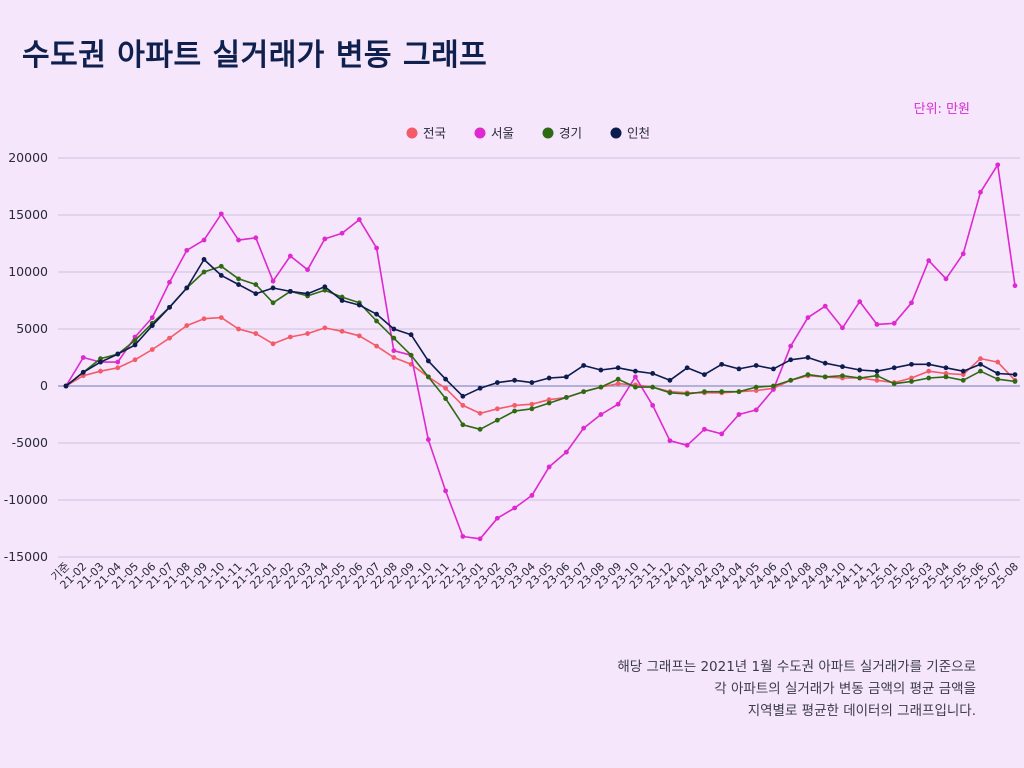  What do you see at coordinates (941, 109) in the screenshot?
I see `unit-label: 단위: 만원` at bounding box center [941, 109].